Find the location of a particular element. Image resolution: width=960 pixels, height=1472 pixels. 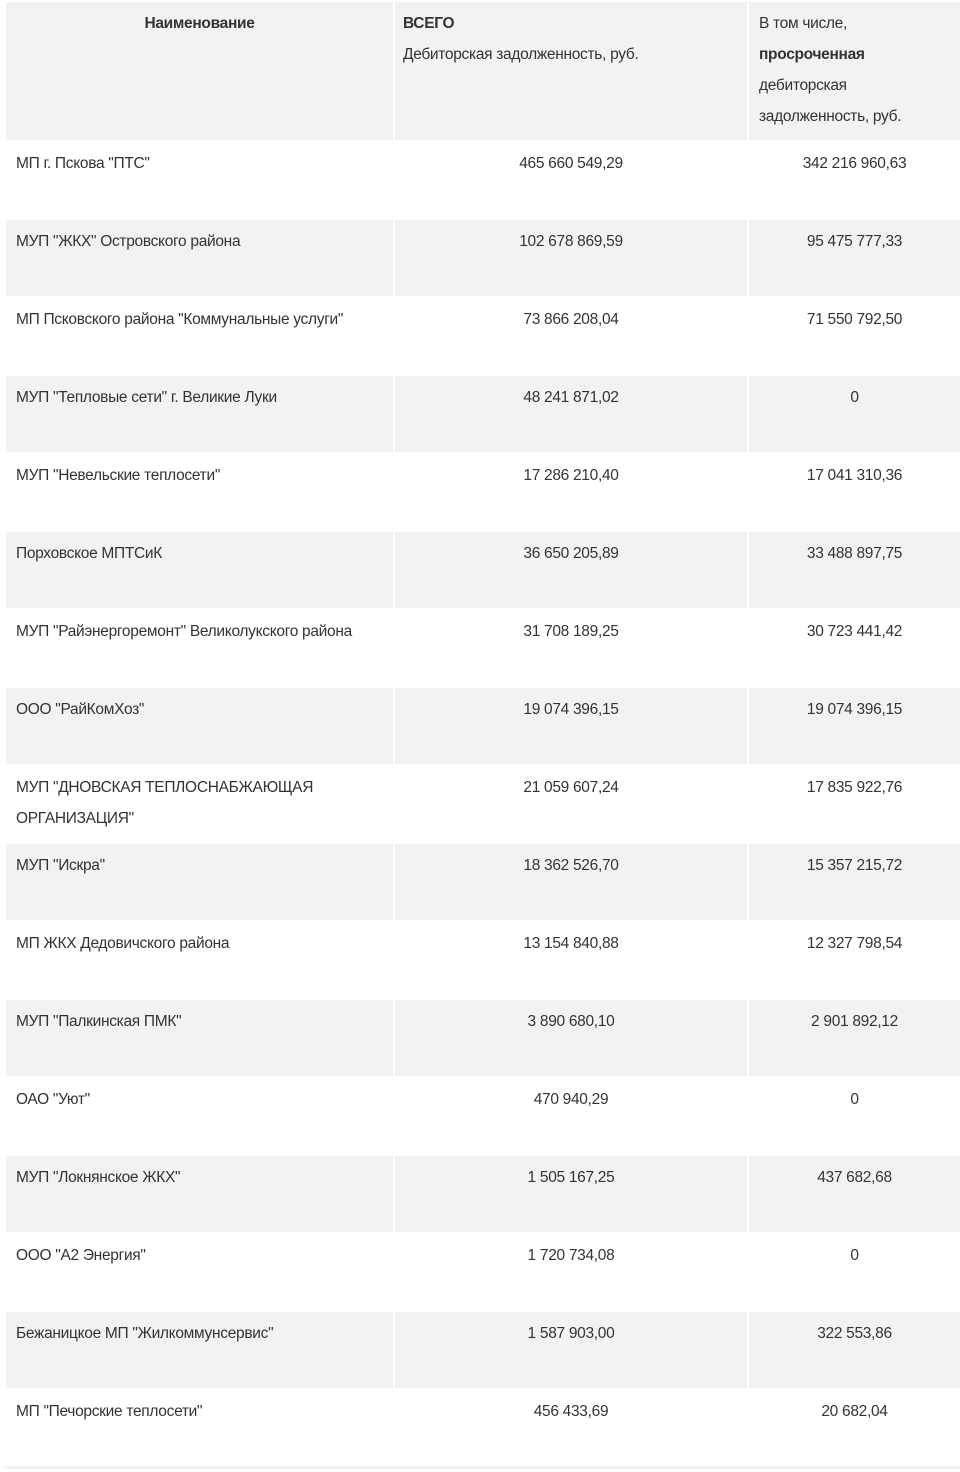

cell-total: 470 940,29 is located at coordinates (571, 1116).